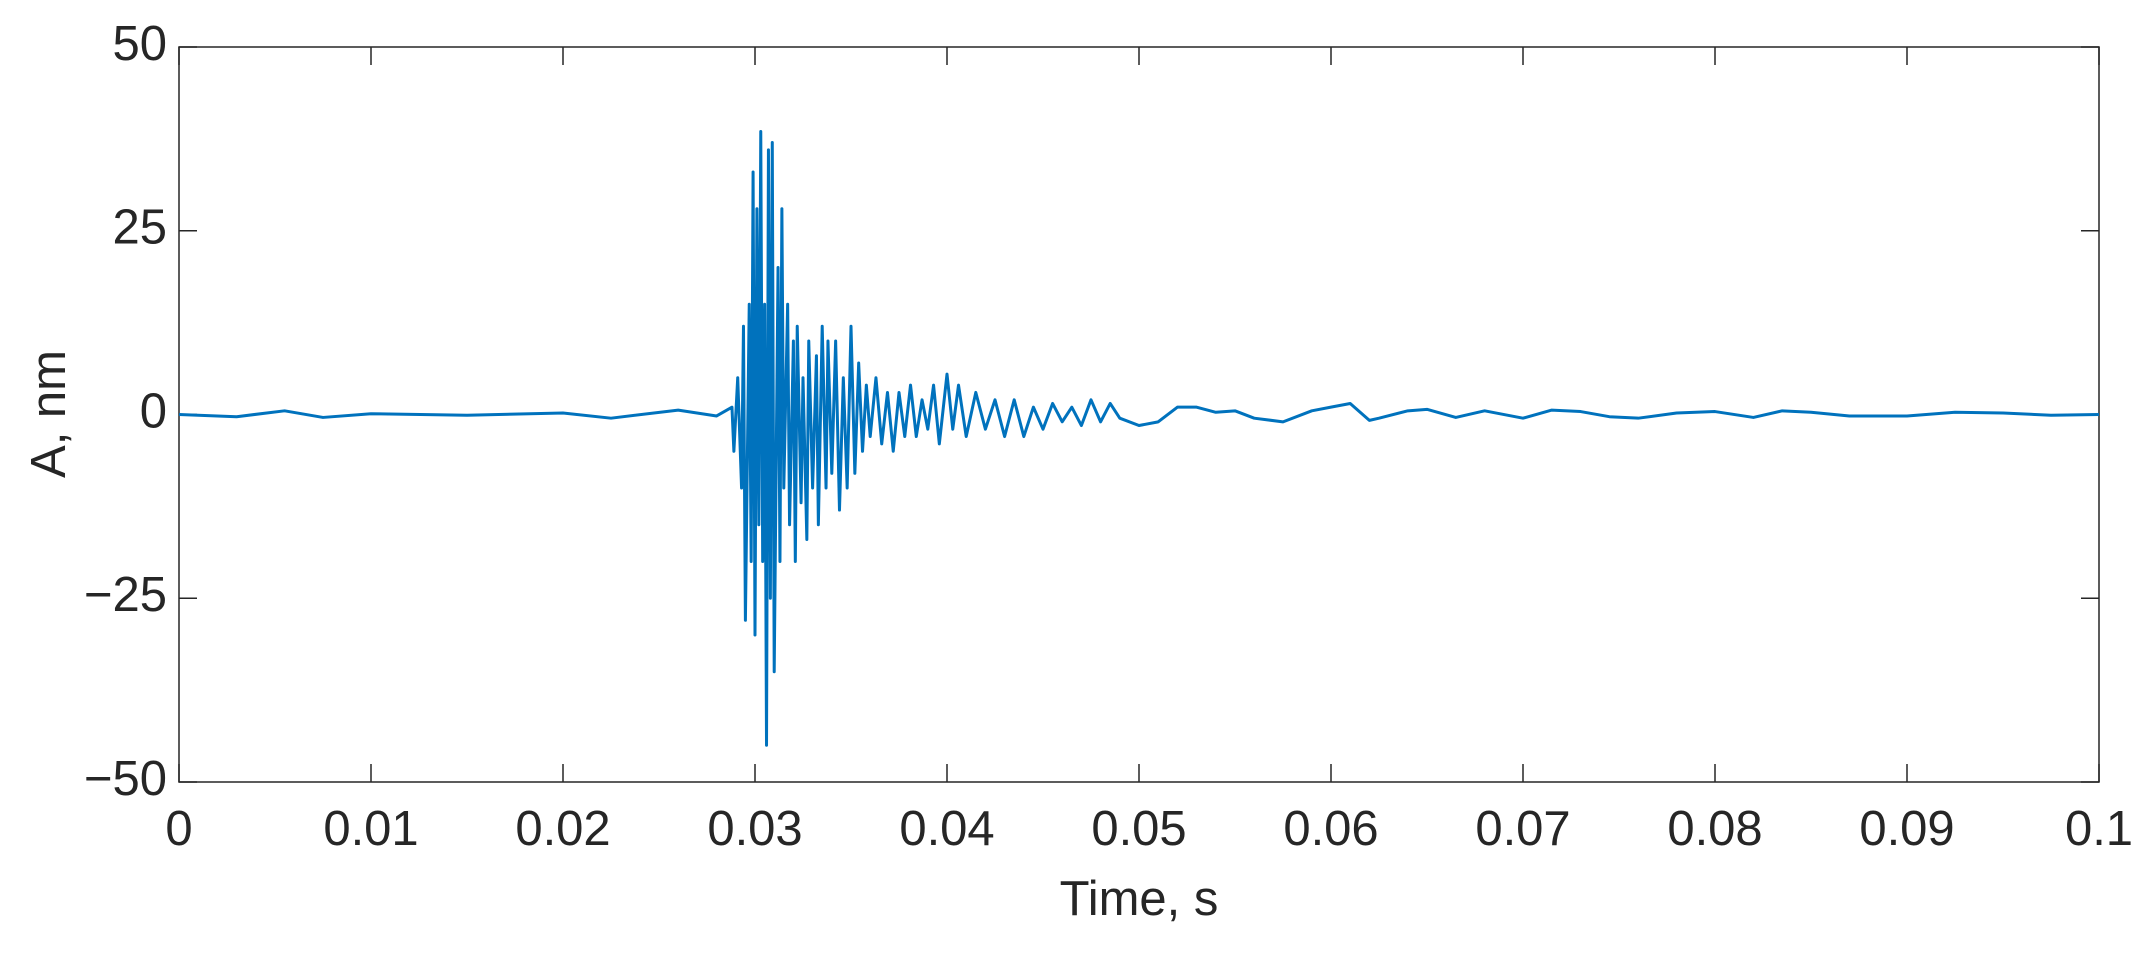 This screenshot has height=953, width=2154. What do you see at coordinates (1714, 829) in the screenshot?
I see `x-tick-label: 0.08` at bounding box center [1714, 829].